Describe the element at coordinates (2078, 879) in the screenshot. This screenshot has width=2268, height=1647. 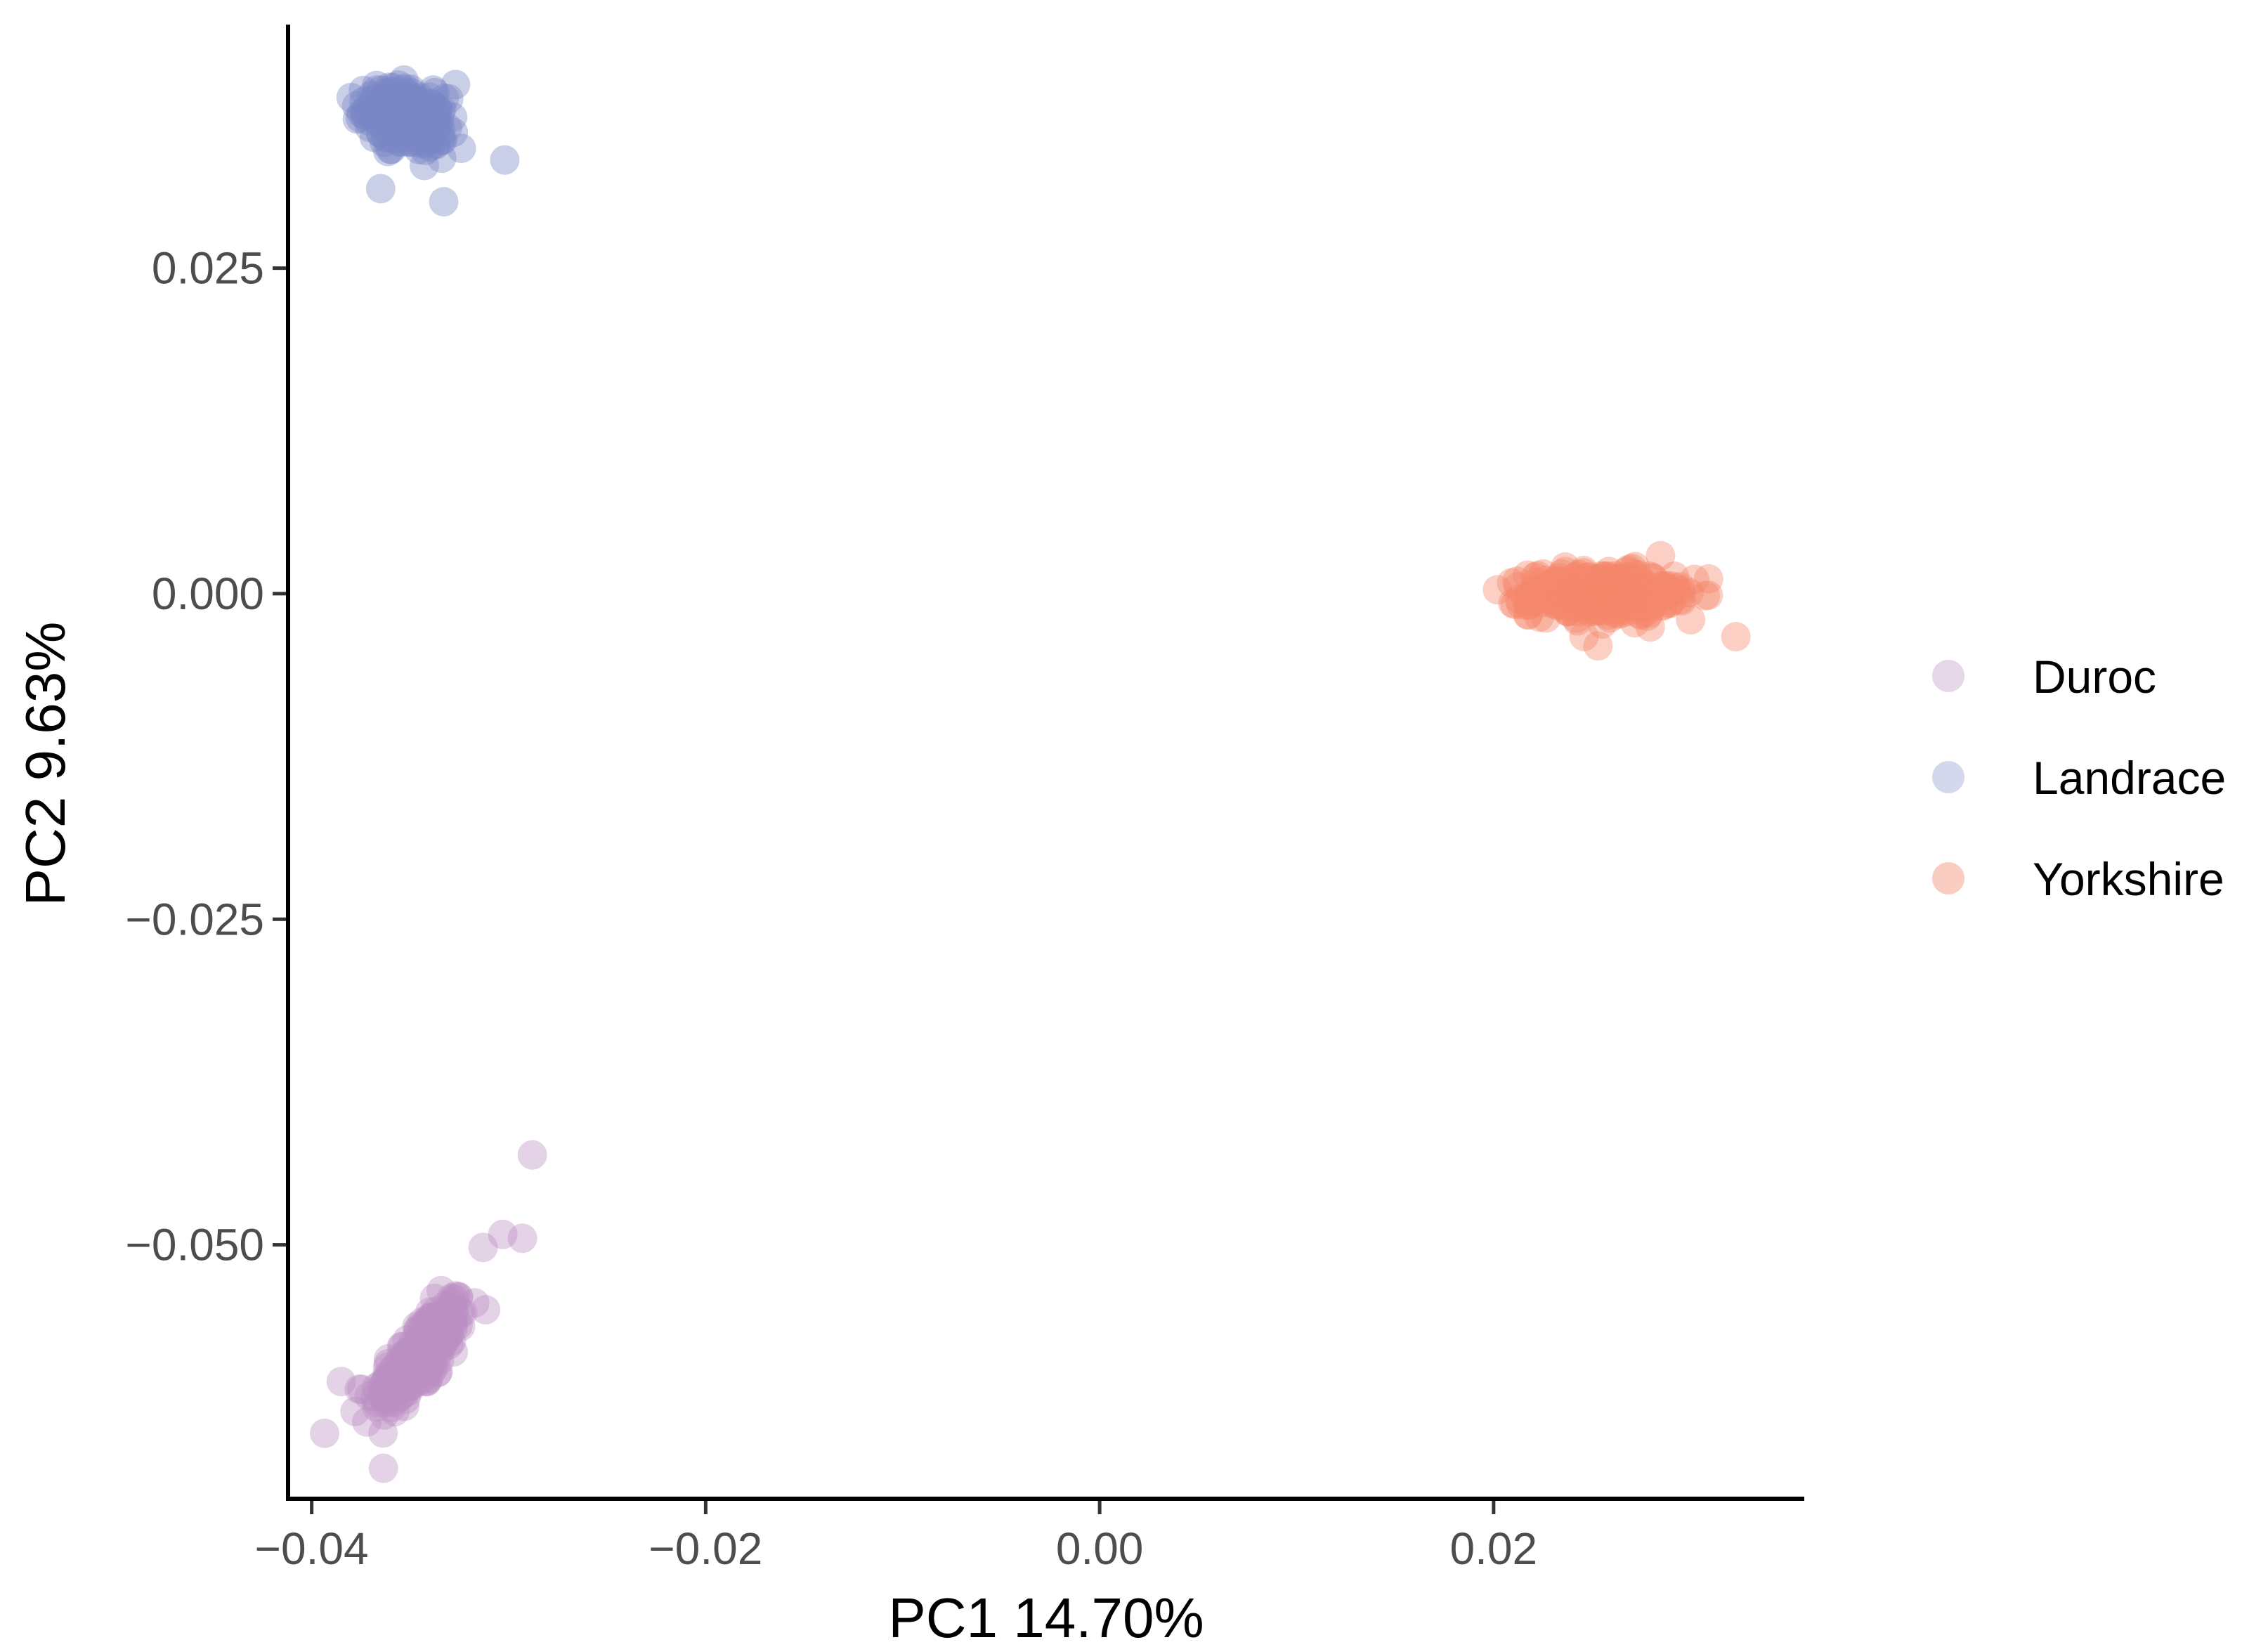
I see `legend-item-yorkshire: Yorkshire` at that location.